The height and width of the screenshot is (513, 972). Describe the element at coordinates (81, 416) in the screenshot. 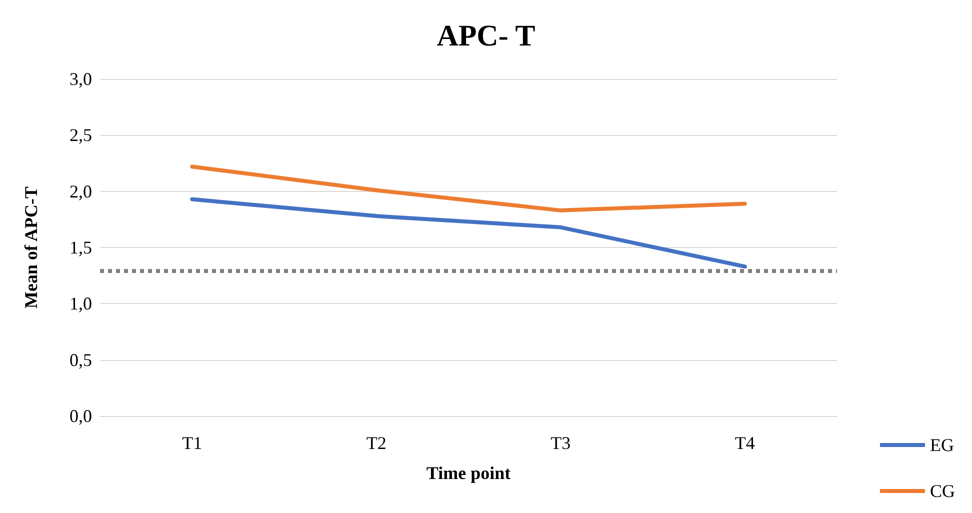

I see `y-tick-label: 0,0` at that location.